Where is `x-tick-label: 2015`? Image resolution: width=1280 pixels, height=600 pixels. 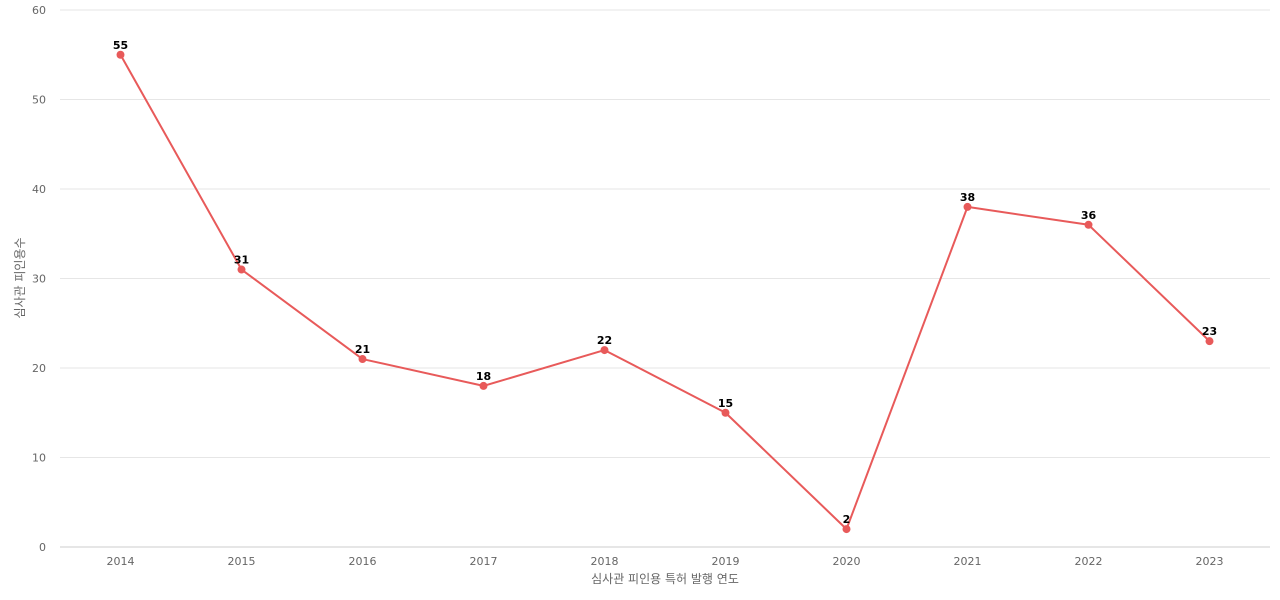
x-tick-label: 2015 is located at coordinates (242, 561).